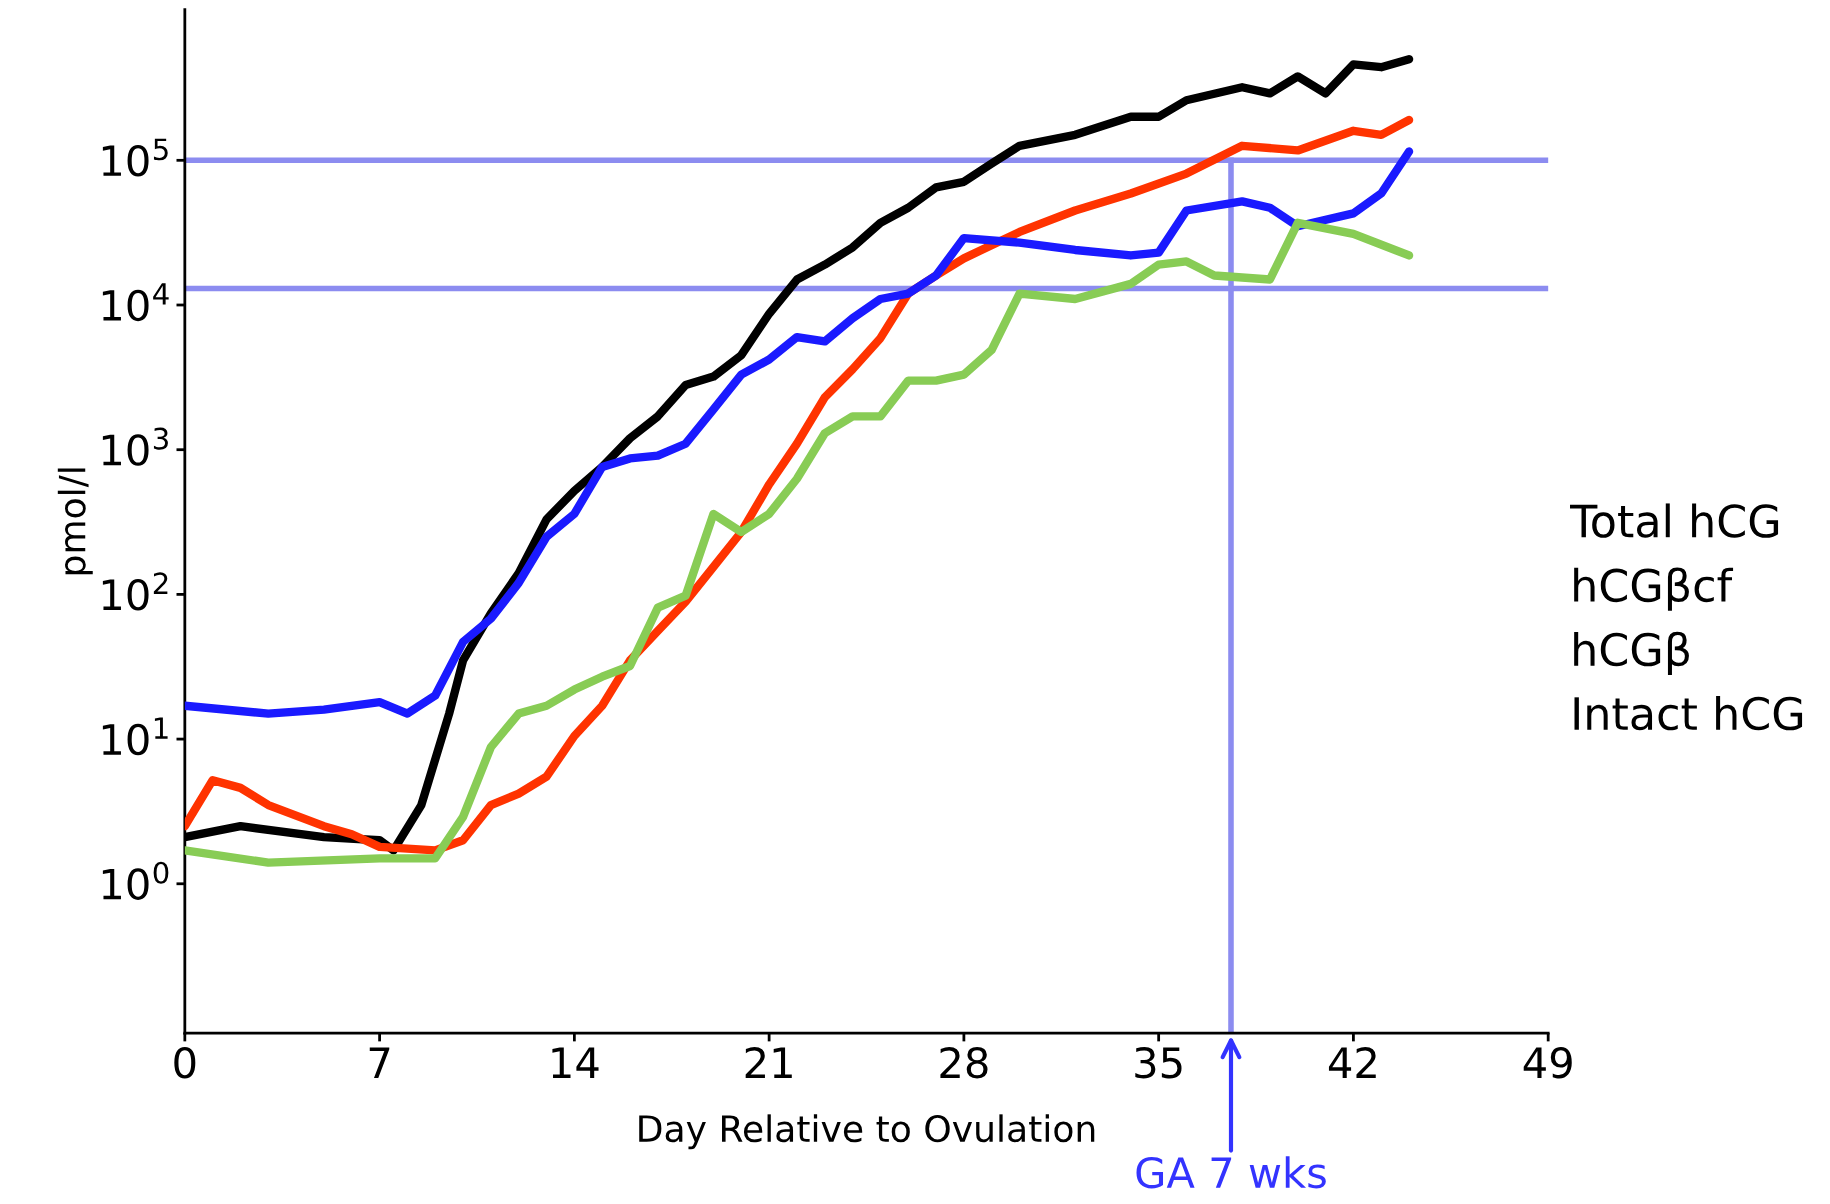 This screenshot has height=1204, width=1830. I want to click on text: hCGβ, so click(1631, 653).